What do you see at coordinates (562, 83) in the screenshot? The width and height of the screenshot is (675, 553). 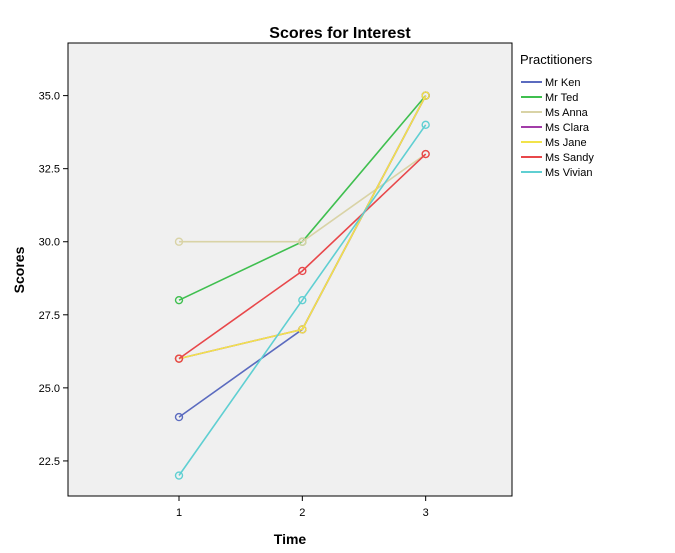 I see `legend-label: Mr Ken` at bounding box center [562, 83].